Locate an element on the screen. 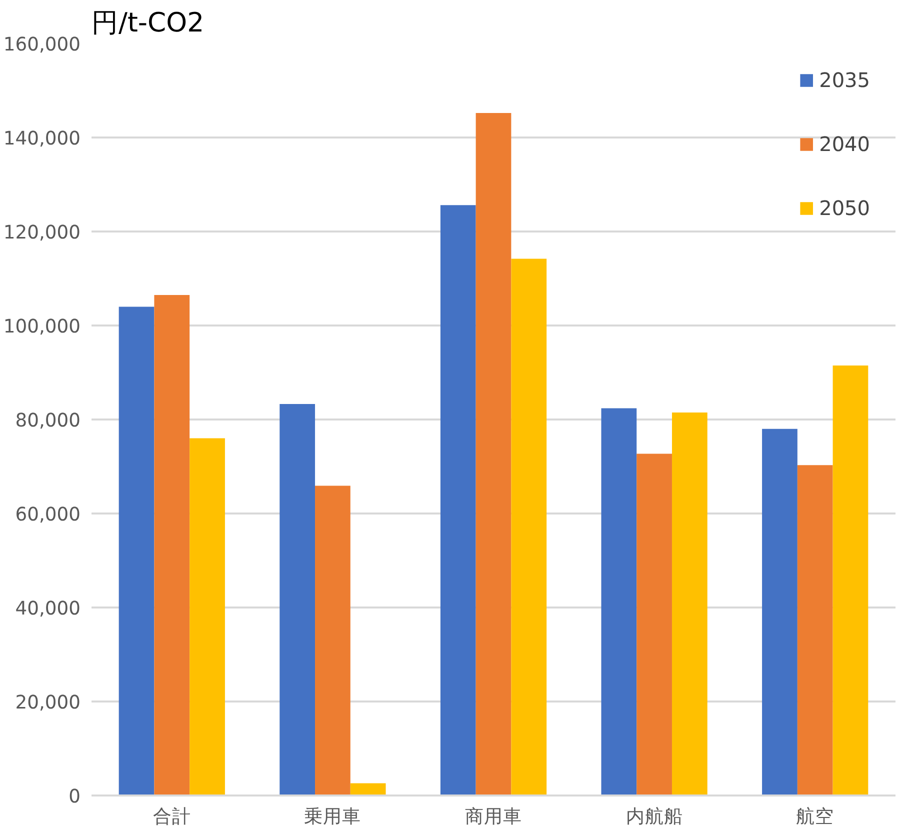 The height and width of the screenshot is (838, 907). legend-label: 2050 is located at coordinates (844, 208).